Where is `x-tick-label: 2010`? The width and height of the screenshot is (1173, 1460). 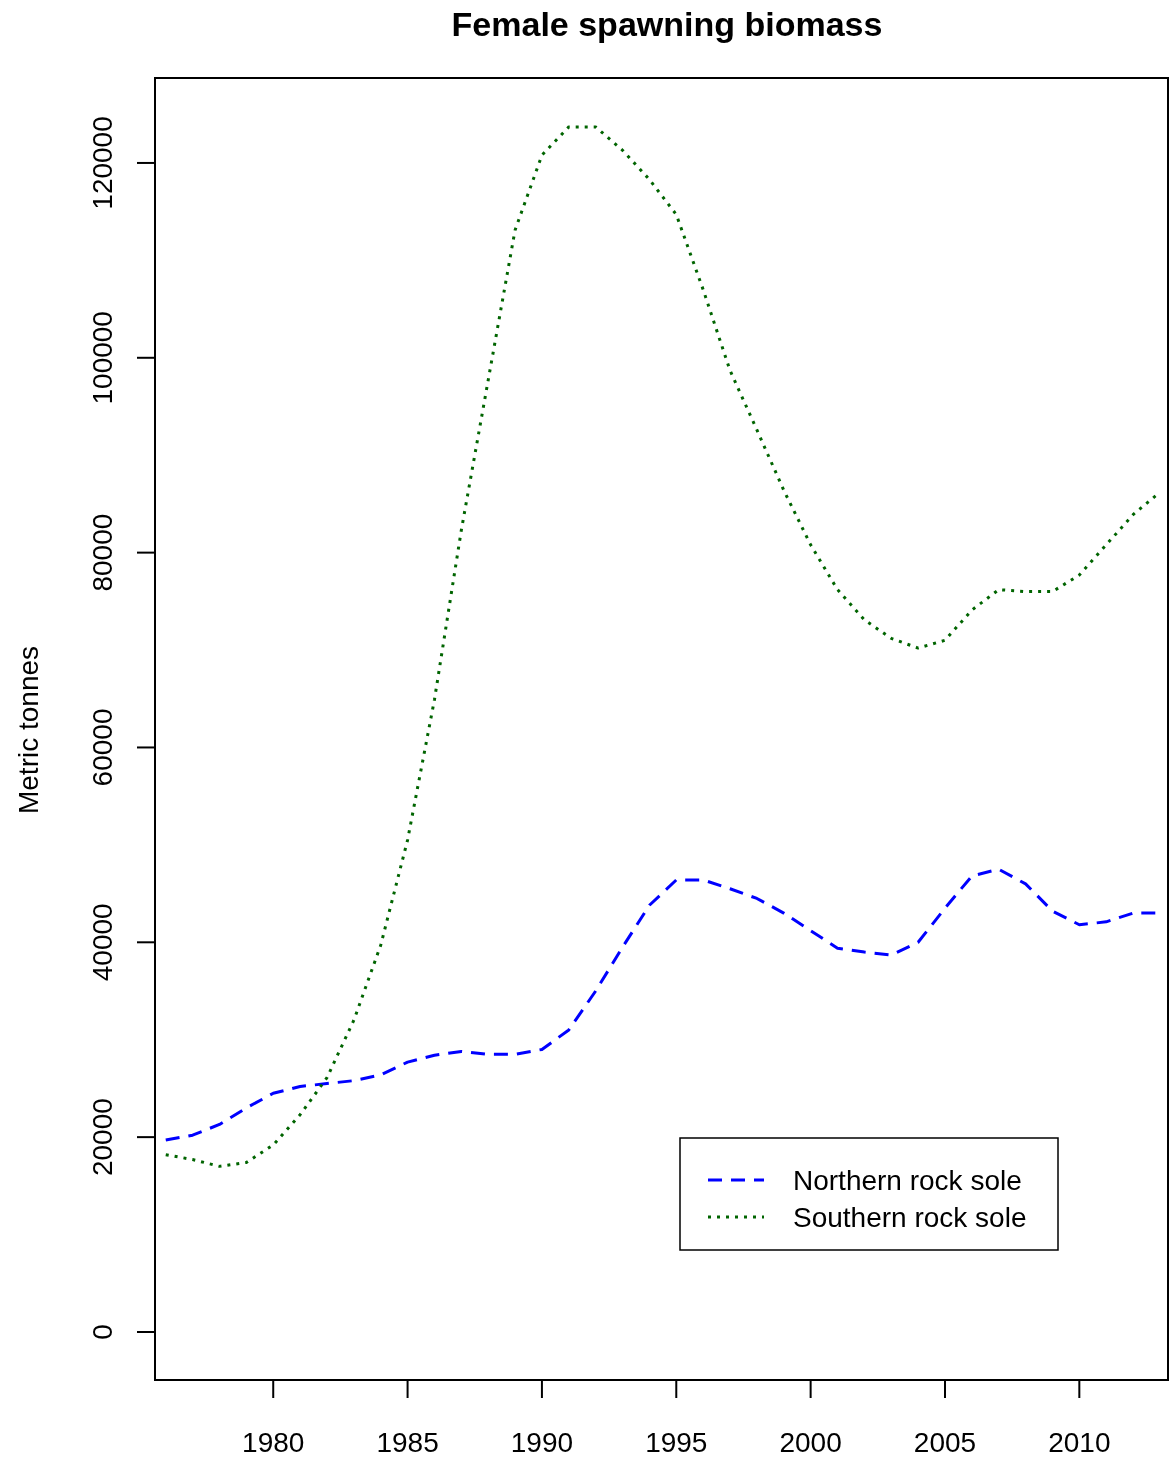
x-tick-label: 2010 is located at coordinates (1079, 1442).